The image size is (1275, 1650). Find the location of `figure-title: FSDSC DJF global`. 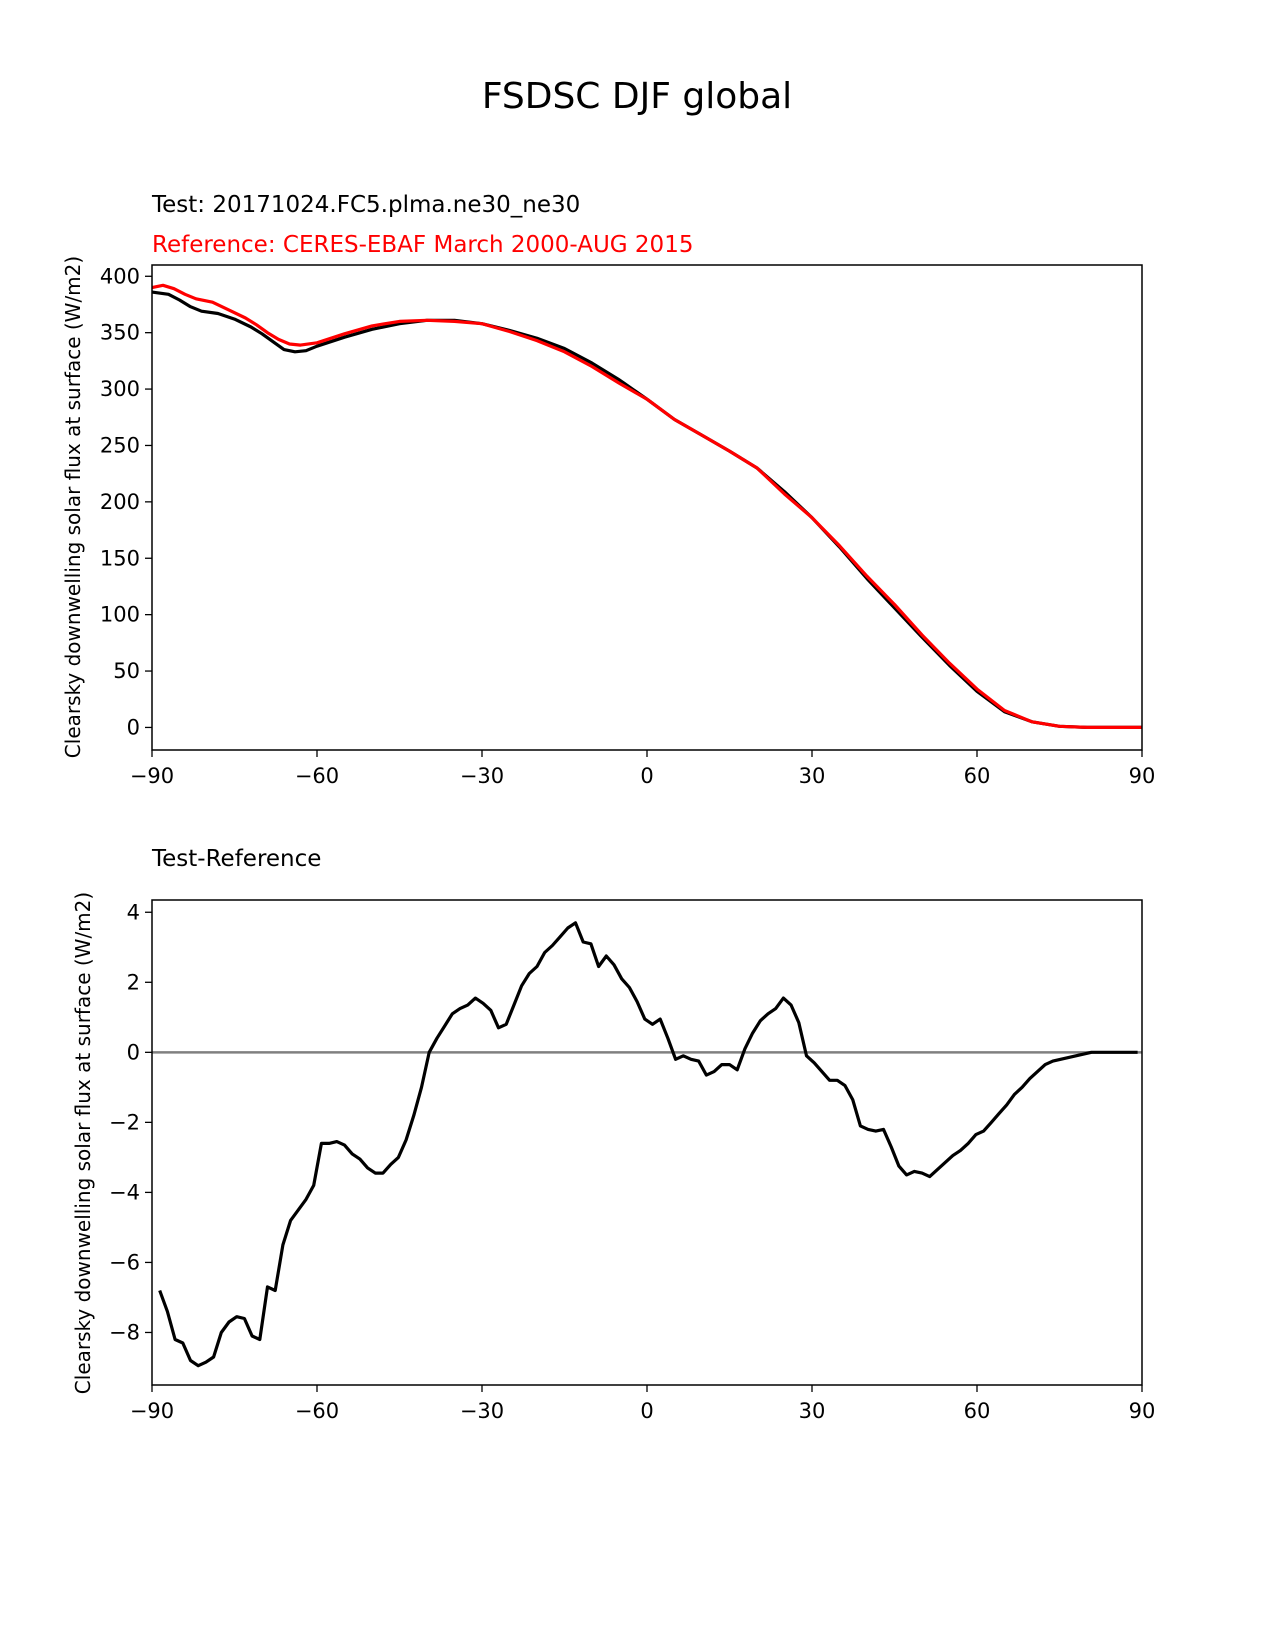

figure-title: FSDSC DJF global is located at coordinates (637, 96).